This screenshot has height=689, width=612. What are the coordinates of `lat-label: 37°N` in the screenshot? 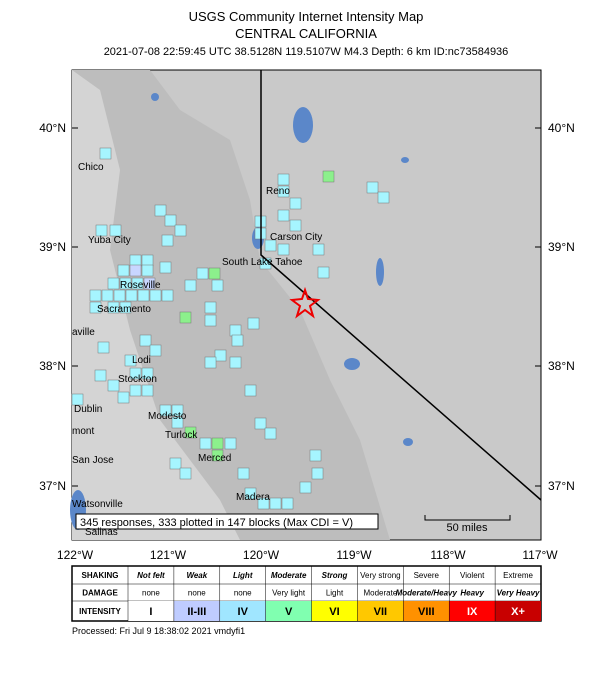 It's located at (561, 486).